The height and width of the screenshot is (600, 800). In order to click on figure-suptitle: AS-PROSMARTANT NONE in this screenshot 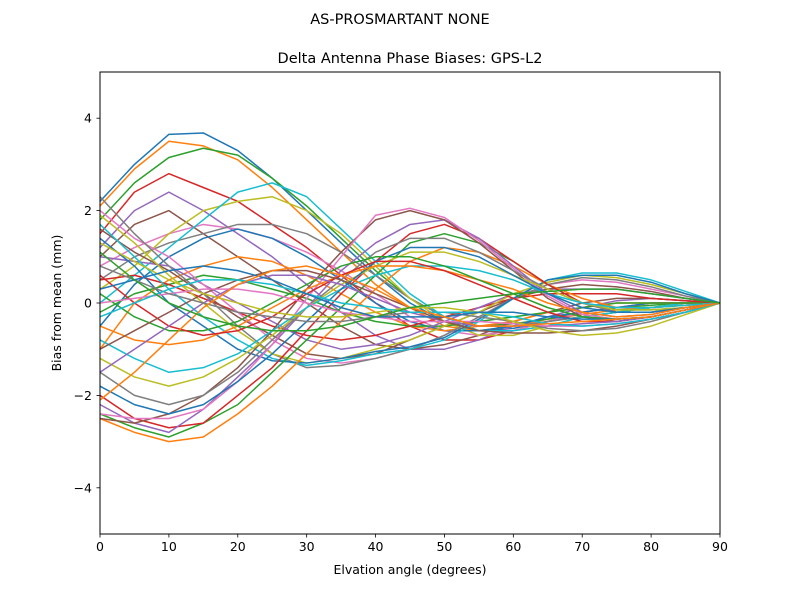, I will do `click(399, 20)`.